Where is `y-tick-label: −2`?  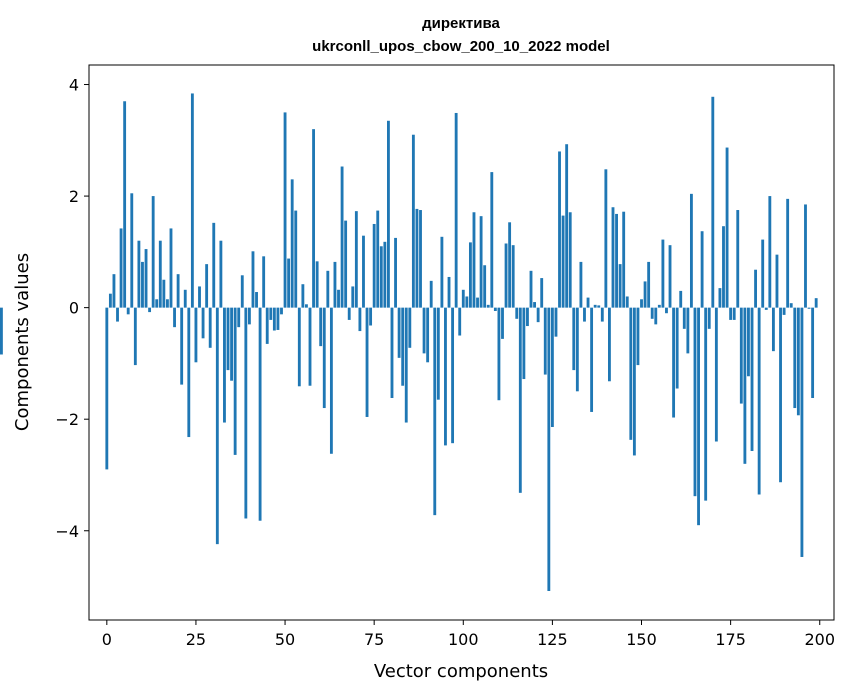
y-tick-label: −2 is located at coordinates (67, 419).